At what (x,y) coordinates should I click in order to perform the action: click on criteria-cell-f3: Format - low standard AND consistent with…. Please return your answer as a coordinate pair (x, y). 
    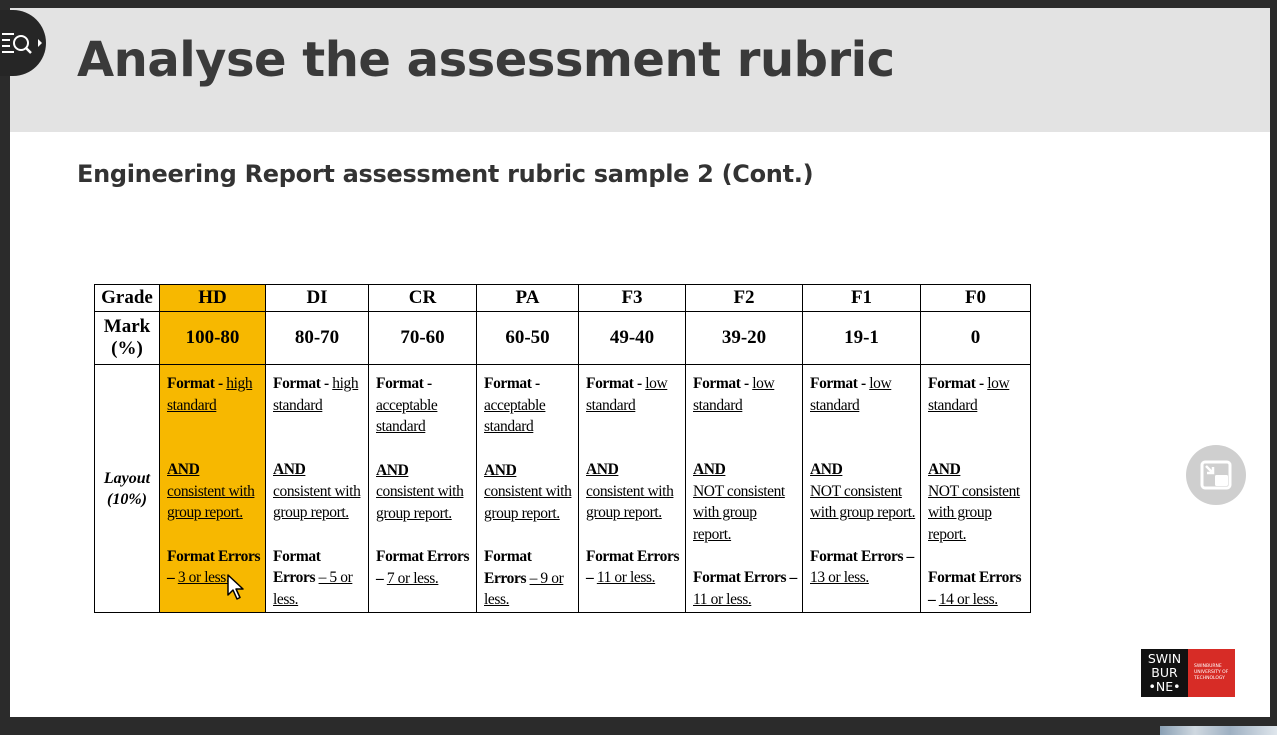
    Looking at the image, I should click on (632, 488).